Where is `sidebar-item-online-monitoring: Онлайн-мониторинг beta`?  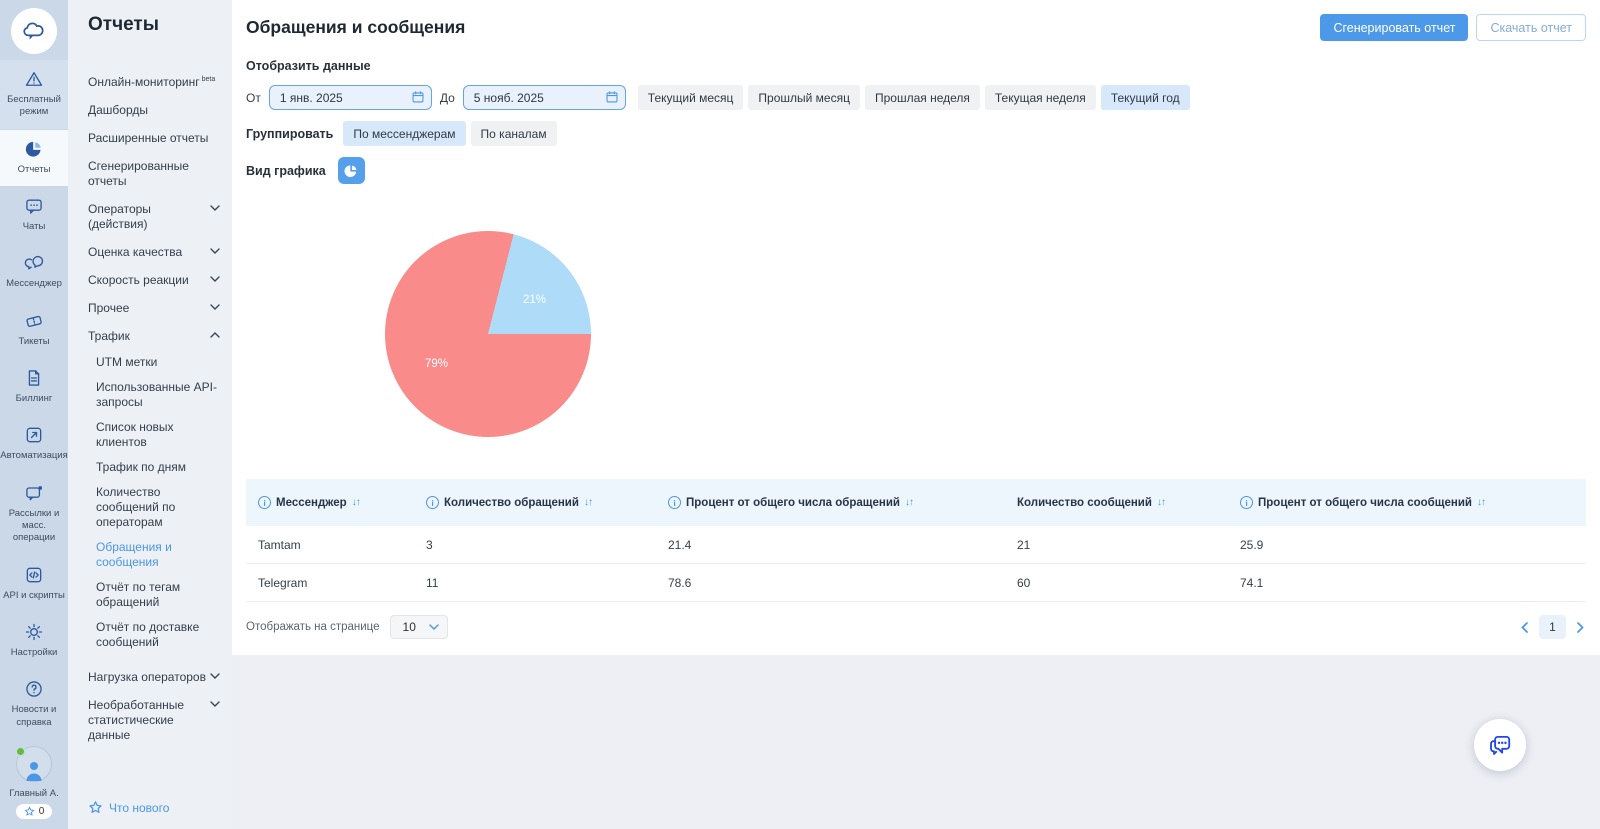
sidebar-item-online-monitoring: Онлайн-мониторинг beta is located at coordinates (155, 82).